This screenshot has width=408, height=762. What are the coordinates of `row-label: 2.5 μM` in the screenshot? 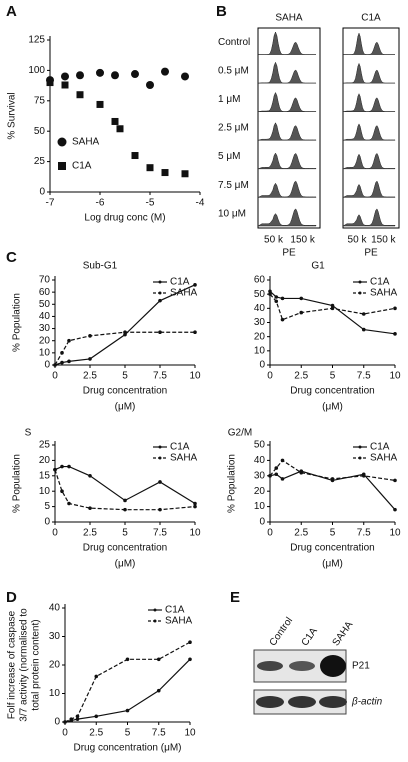 It's located at (233, 128).